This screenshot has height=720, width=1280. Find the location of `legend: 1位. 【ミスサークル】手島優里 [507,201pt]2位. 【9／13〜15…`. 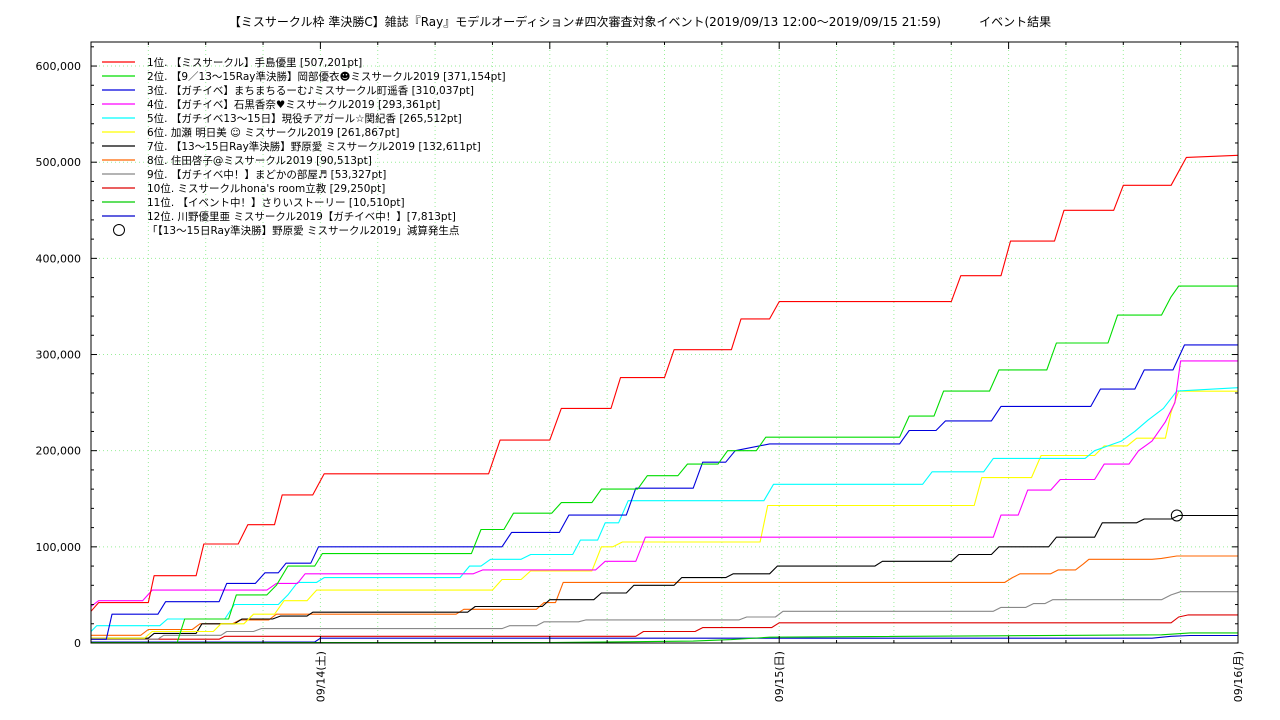

legend: 1位. 【ミスサークル】手島優里 [507,201pt]2位. 【9／13〜15… is located at coordinates (304, 146).